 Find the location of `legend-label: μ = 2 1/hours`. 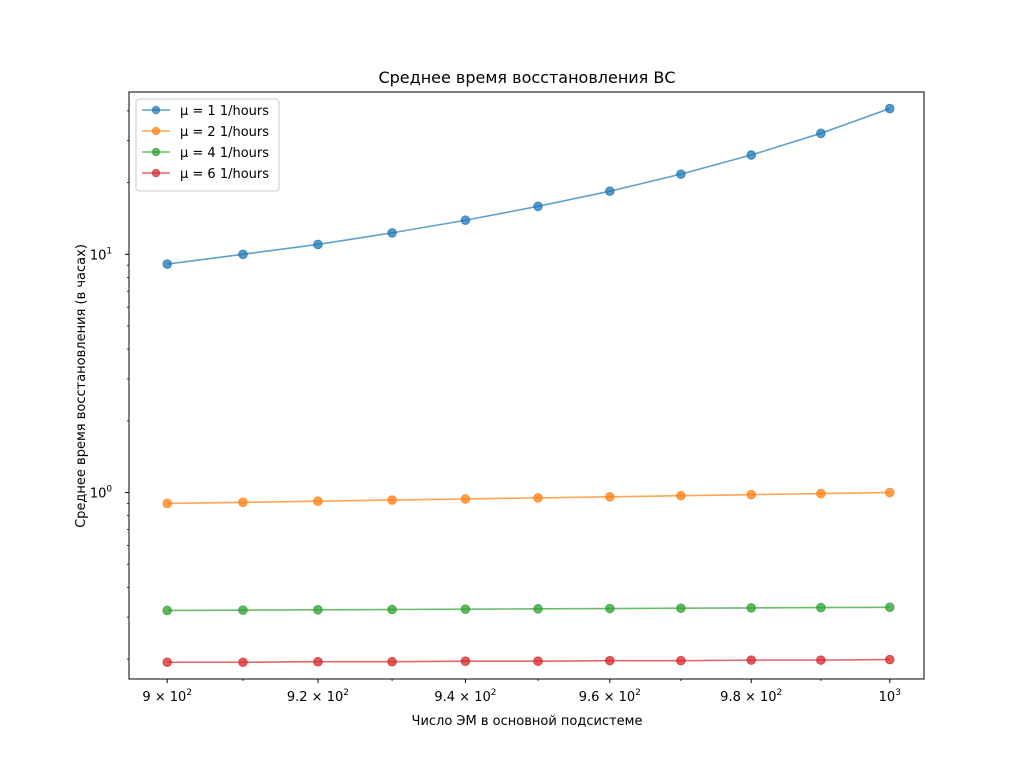

legend-label: μ = 2 1/hours is located at coordinates (224, 132).